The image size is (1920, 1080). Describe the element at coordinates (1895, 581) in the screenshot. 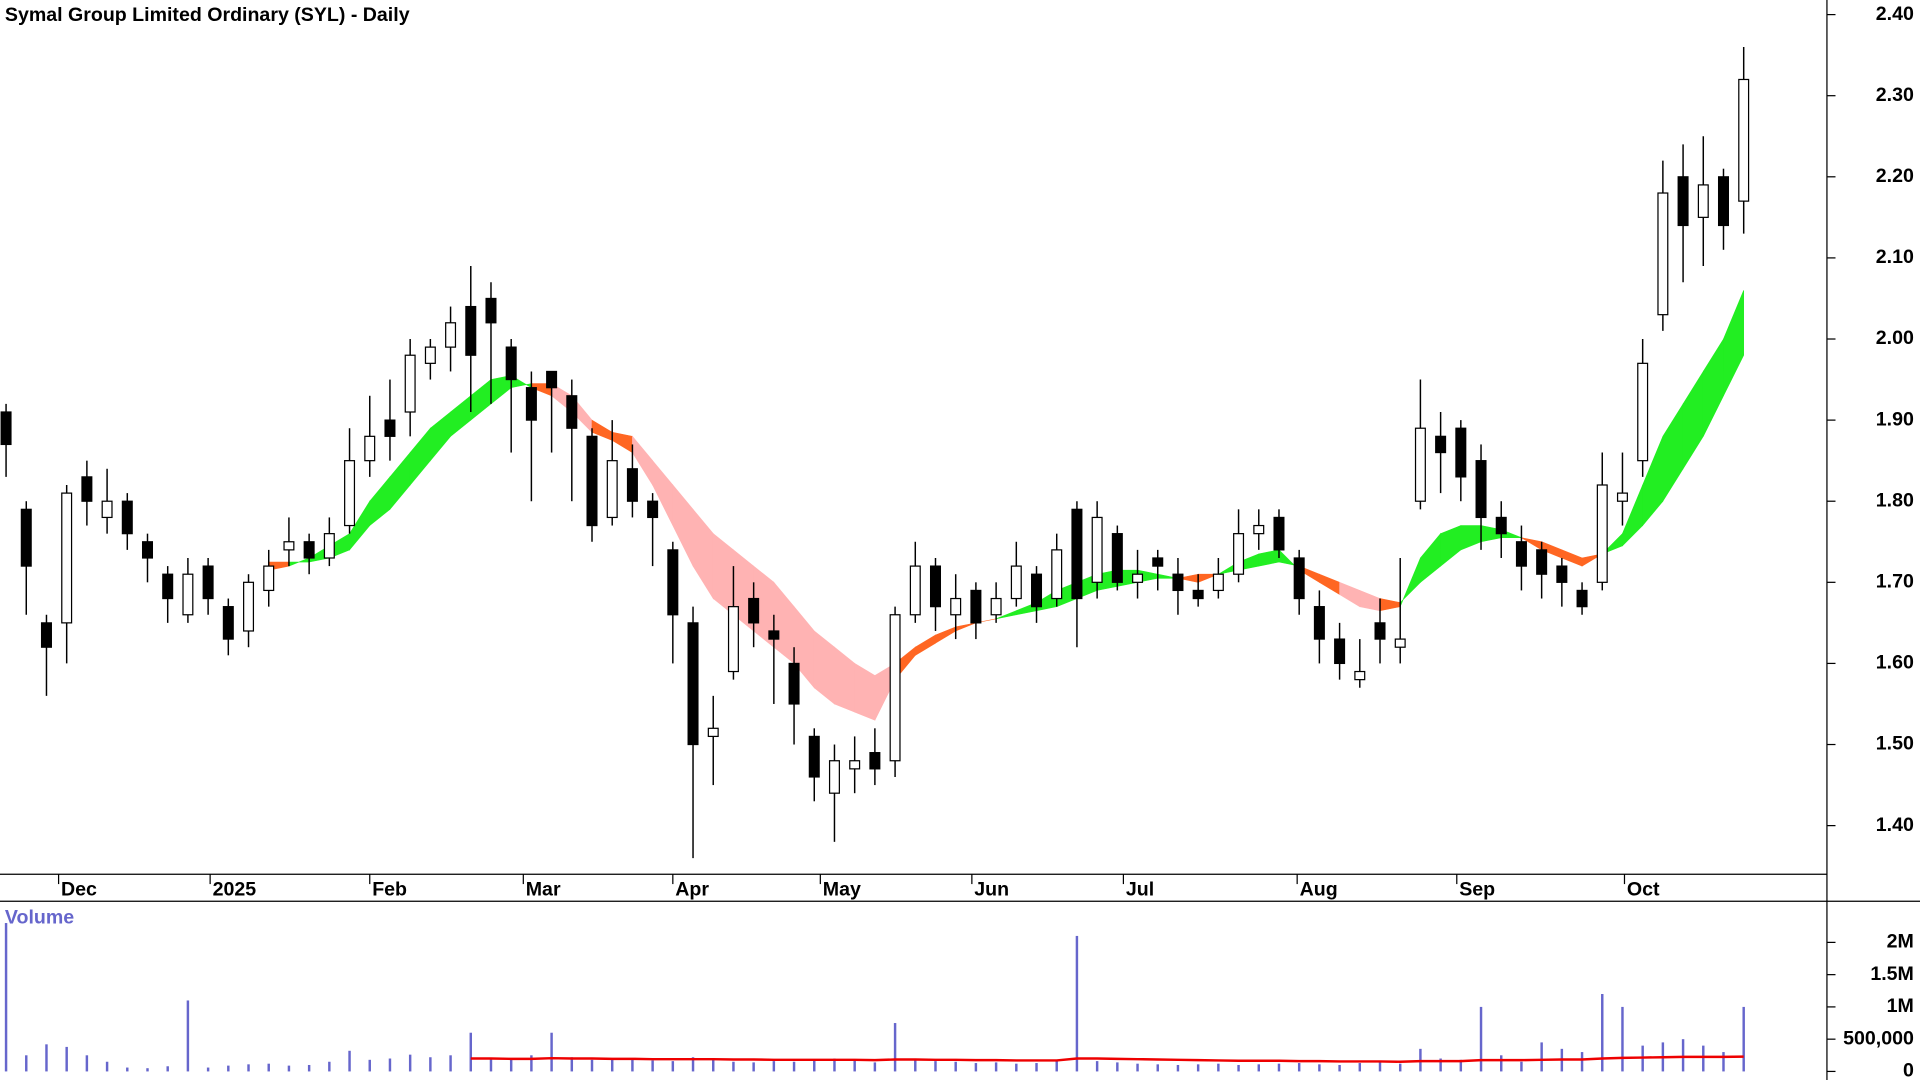

I see `y-tick-label: 1.70` at that location.